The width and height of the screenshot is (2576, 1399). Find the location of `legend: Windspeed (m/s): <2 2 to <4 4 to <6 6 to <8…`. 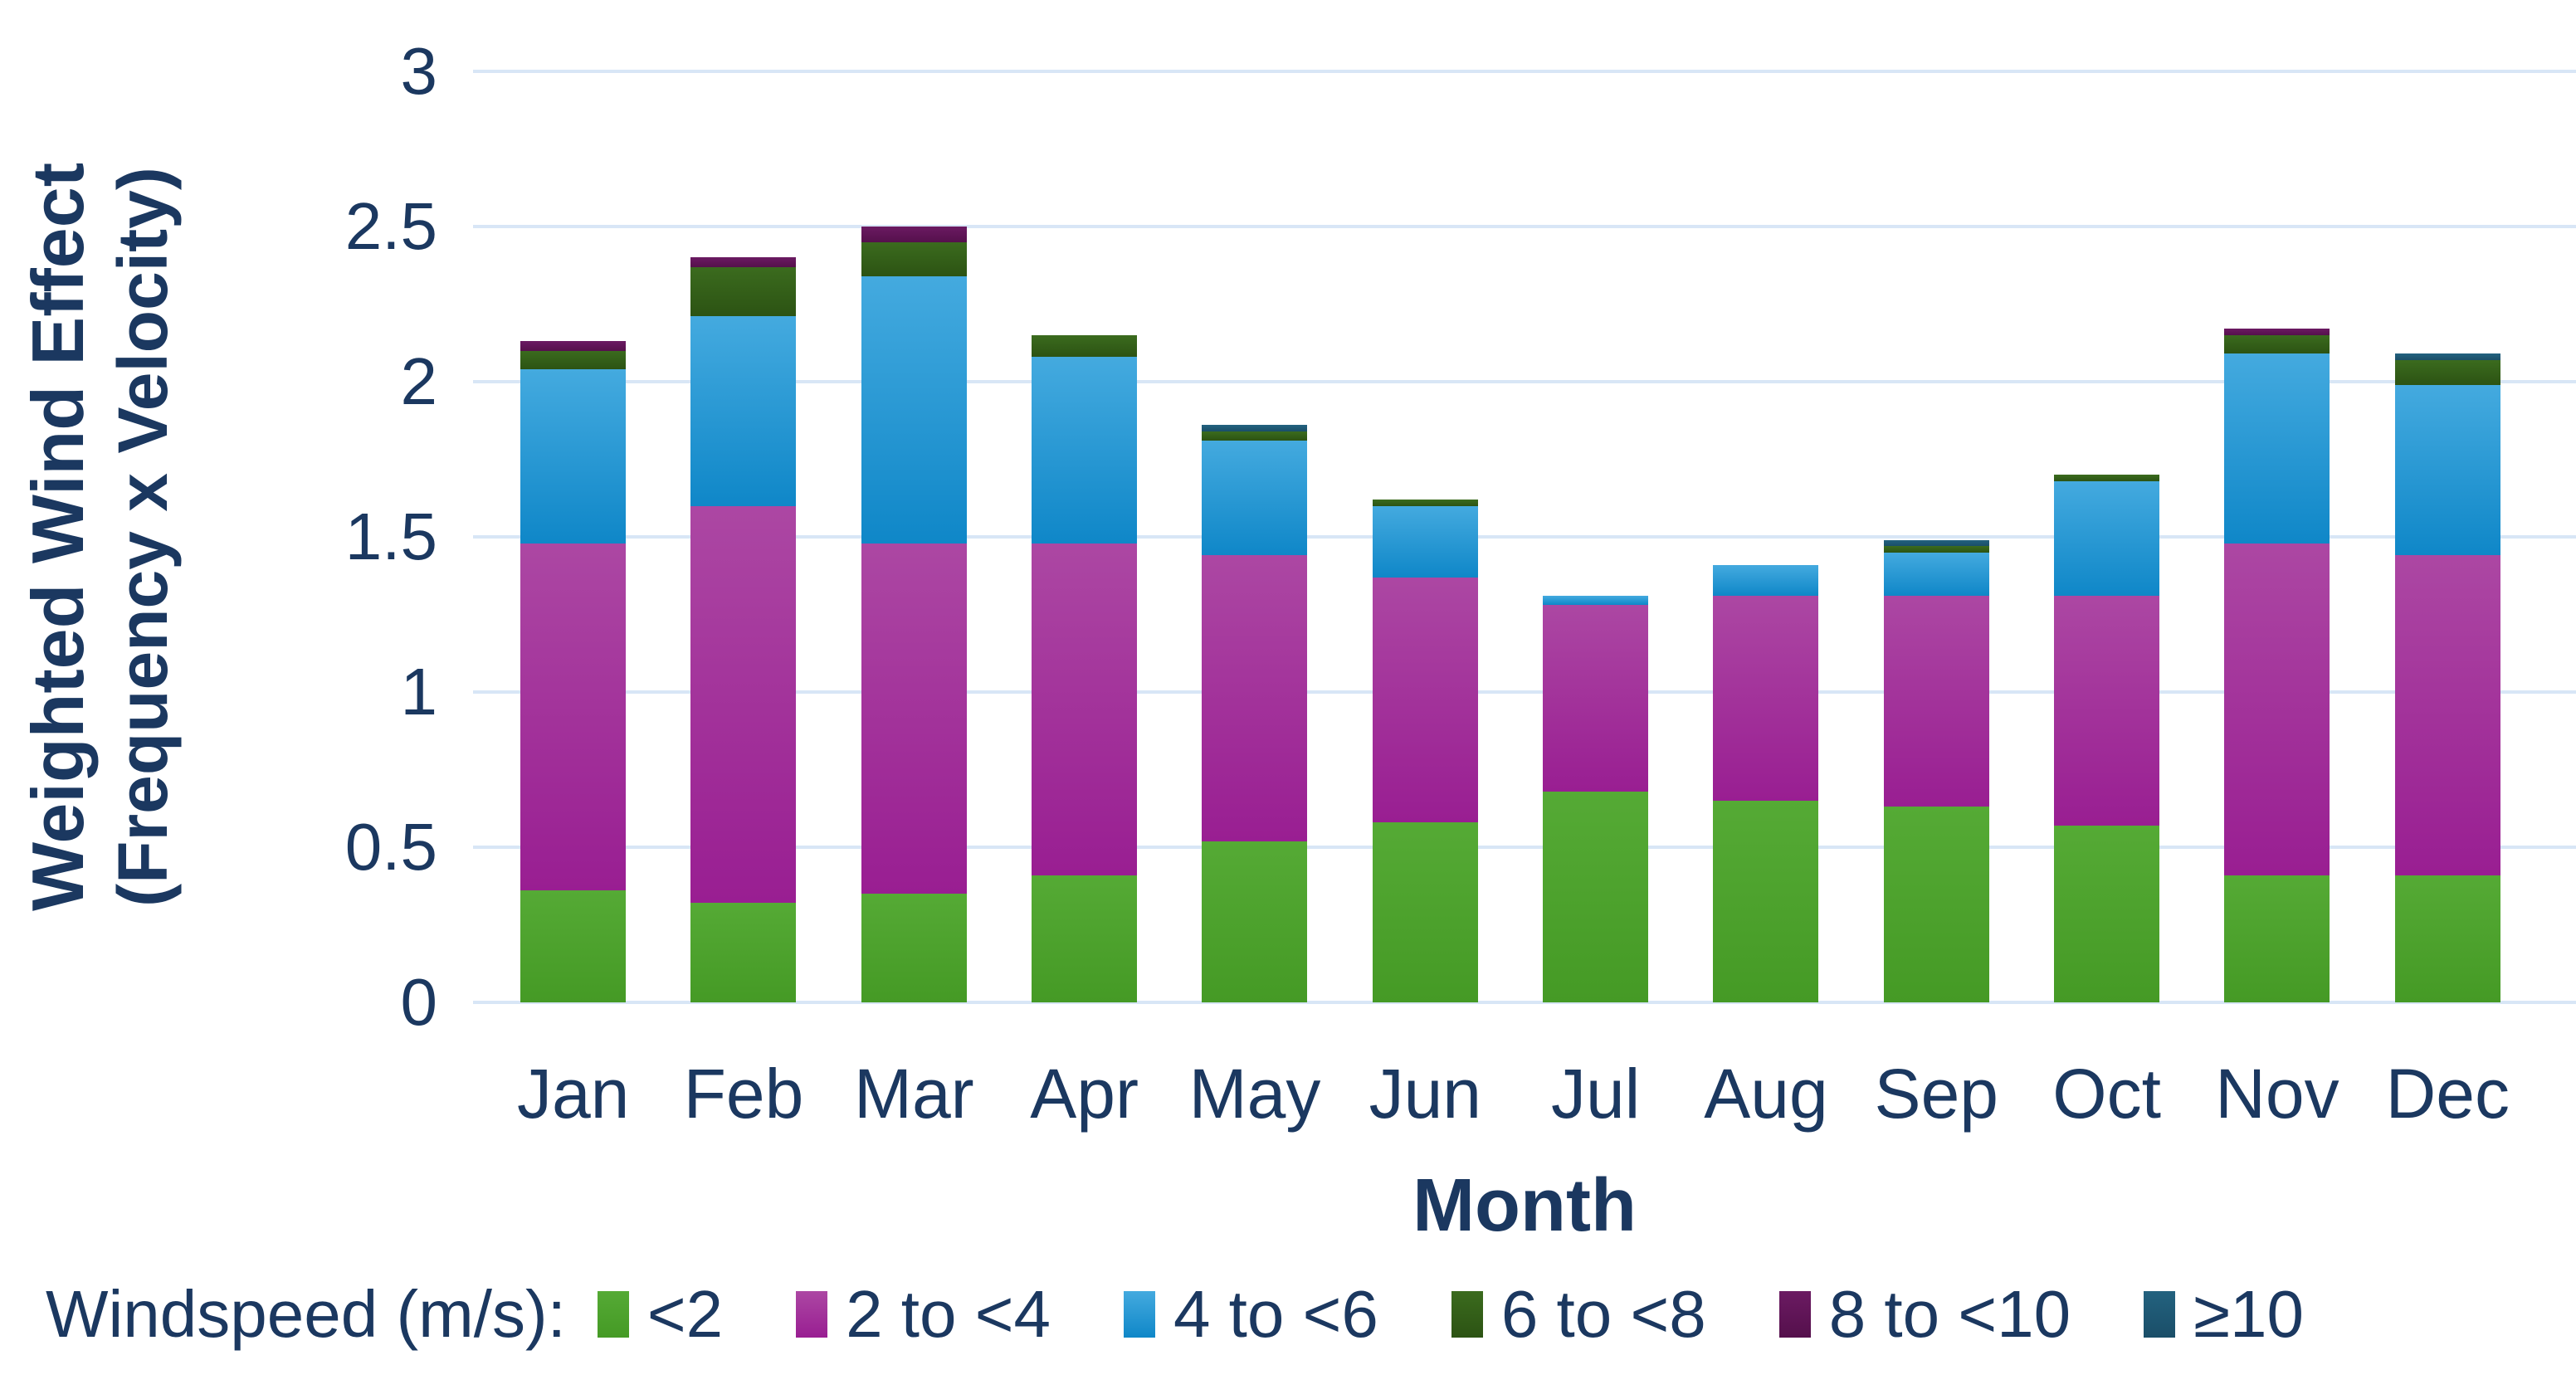

legend: Windspeed (m/s): <2 2 to <4 4 to <6 6 to <8… is located at coordinates (1307, 1314).